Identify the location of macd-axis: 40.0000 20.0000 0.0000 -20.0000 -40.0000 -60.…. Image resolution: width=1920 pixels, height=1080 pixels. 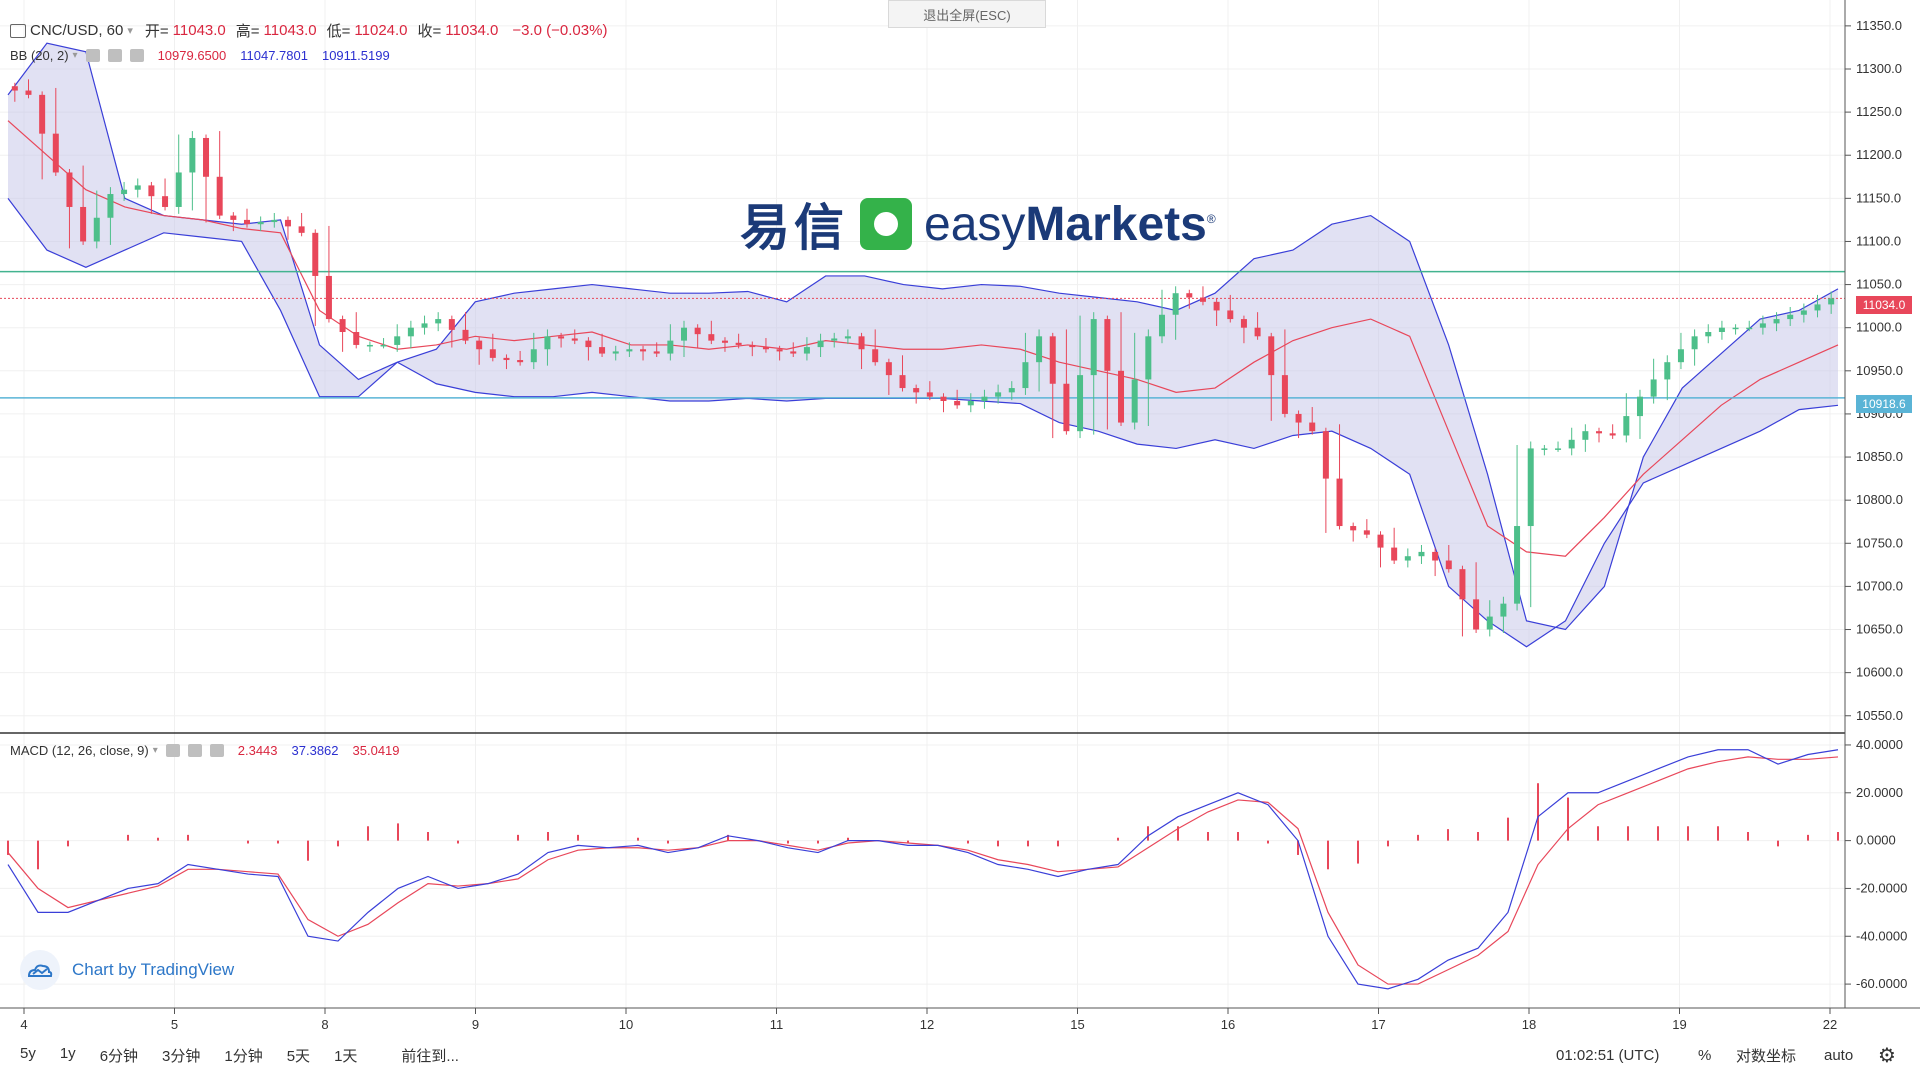
(1876, 864).